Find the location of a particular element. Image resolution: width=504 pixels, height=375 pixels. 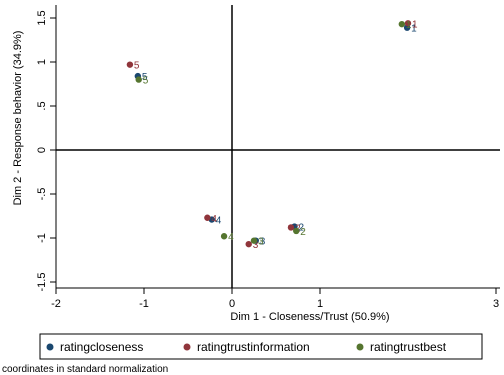

point-label-ratingcloseness-4: 4 is located at coordinates (219, 221).